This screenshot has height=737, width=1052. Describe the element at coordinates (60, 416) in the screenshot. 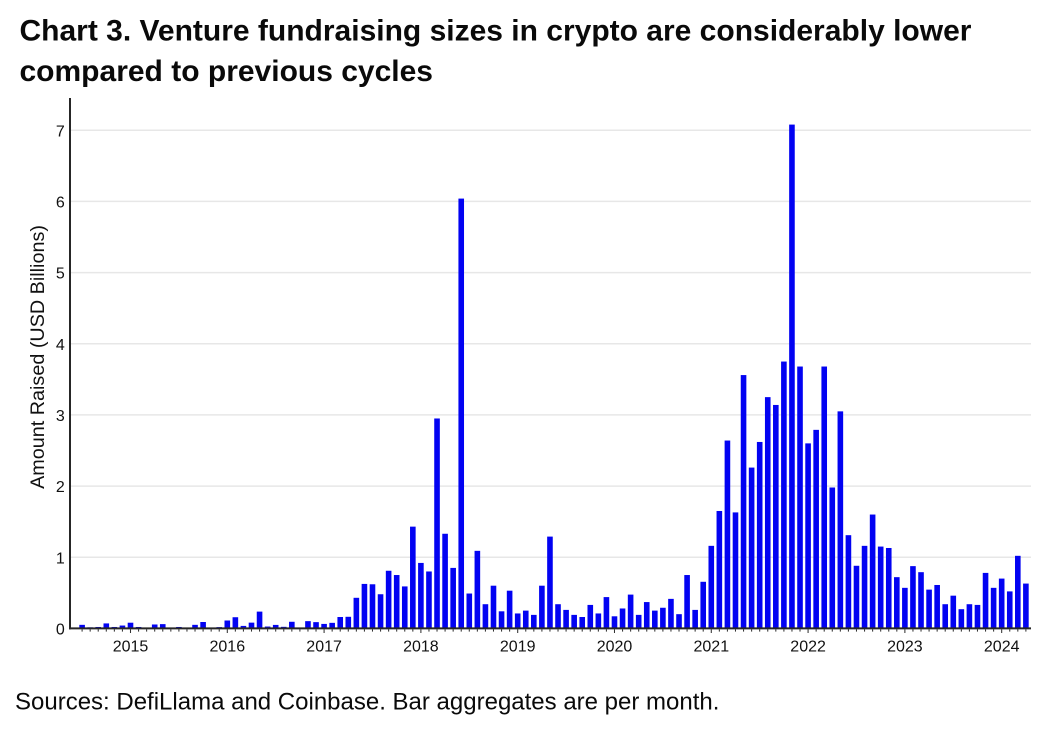

I see `svg-text: 3` at that location.